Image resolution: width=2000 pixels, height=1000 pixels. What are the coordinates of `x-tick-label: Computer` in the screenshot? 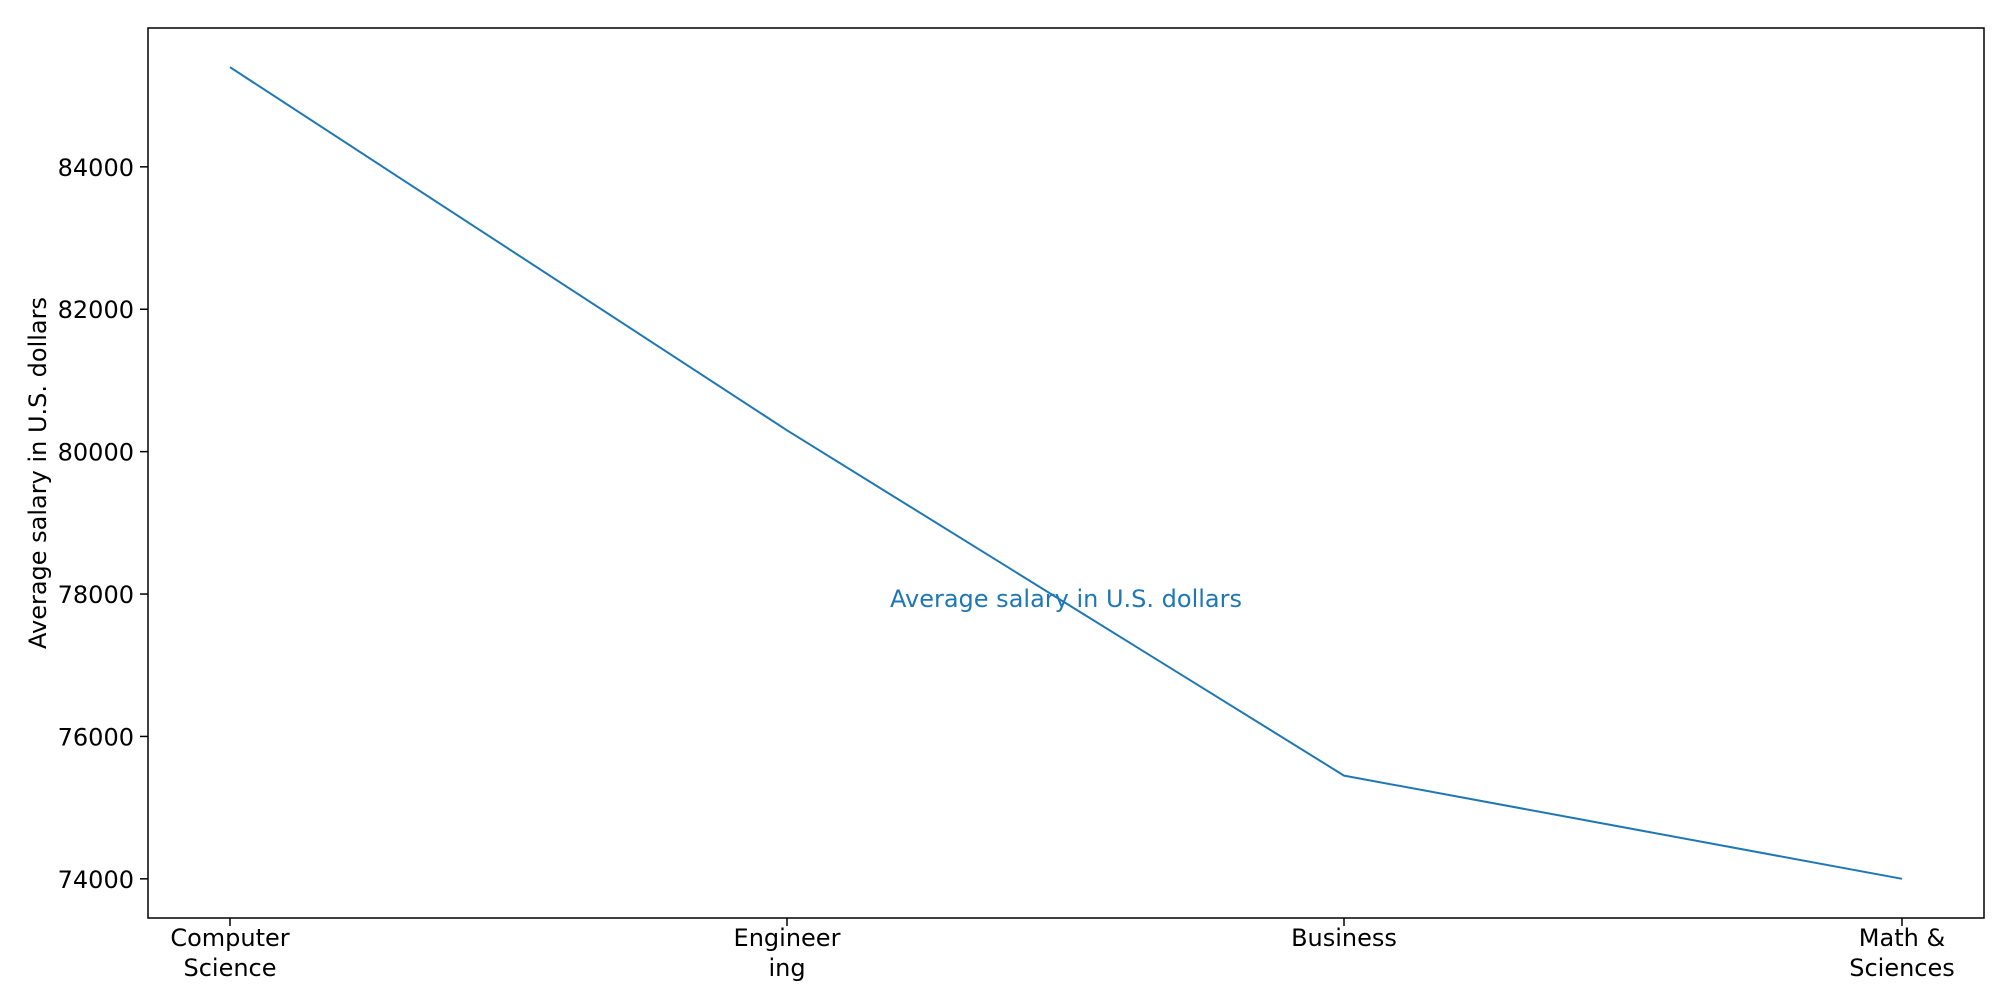 It's located at (229, 938).